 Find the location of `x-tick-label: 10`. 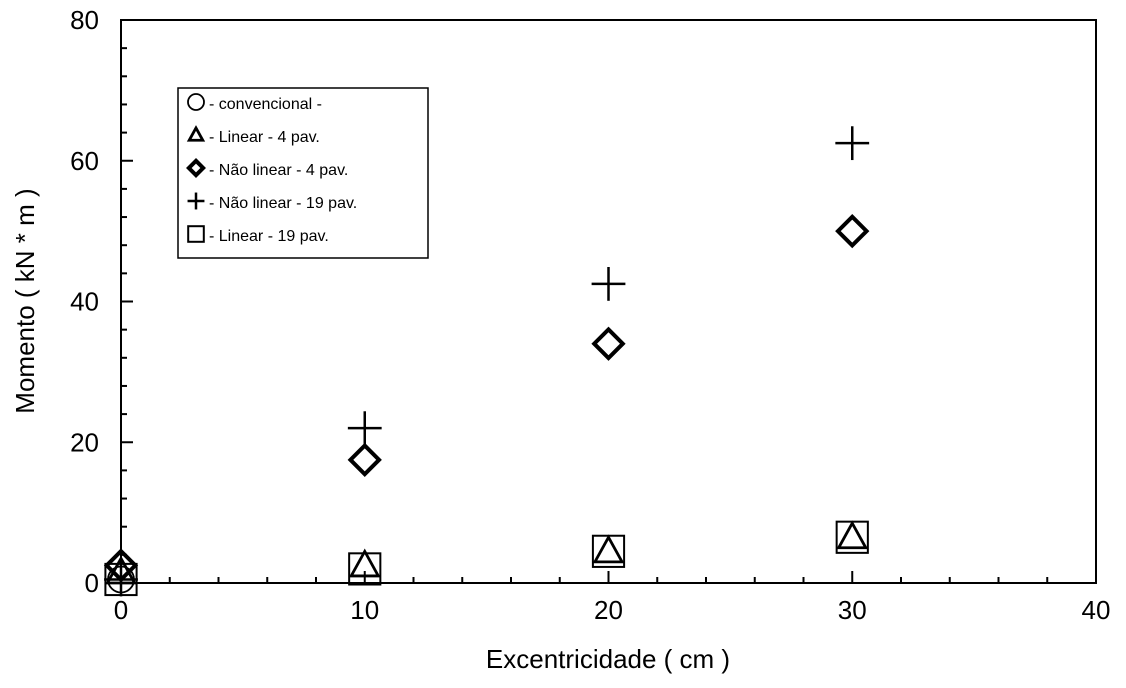

x-tick-label: 10 is located at coordinates (364, 610).